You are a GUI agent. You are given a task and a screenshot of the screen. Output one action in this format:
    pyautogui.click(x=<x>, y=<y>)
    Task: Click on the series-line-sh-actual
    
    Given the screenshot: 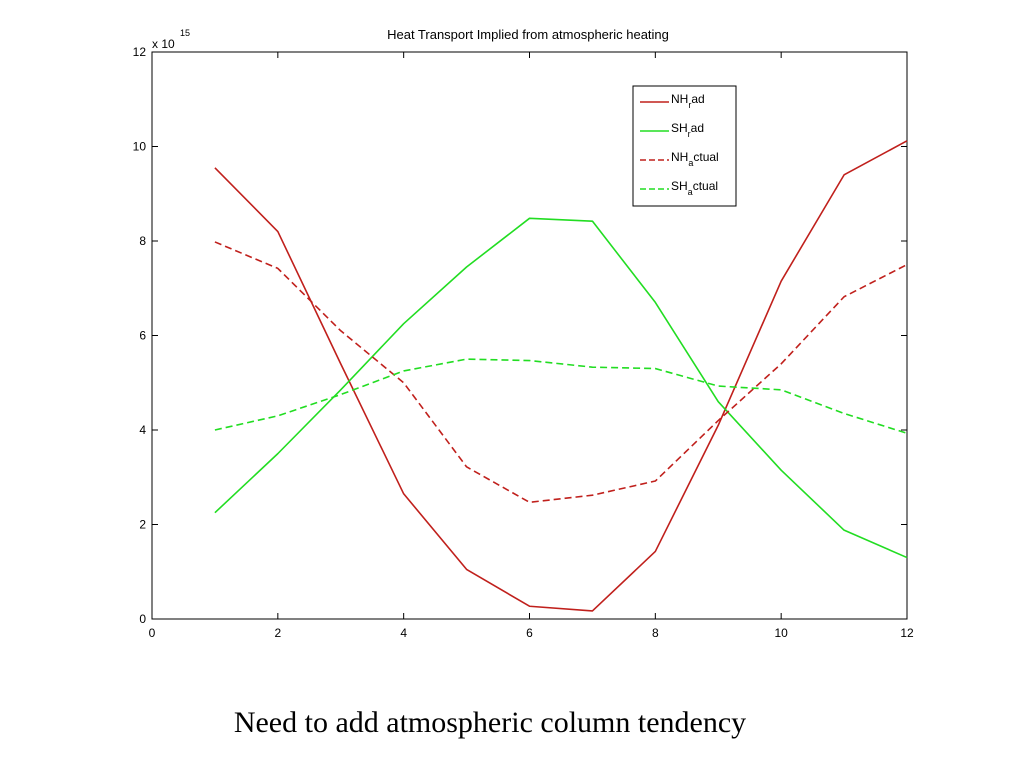 What is the action you would take?
    pyautogui.click(x=561, y=396)
    